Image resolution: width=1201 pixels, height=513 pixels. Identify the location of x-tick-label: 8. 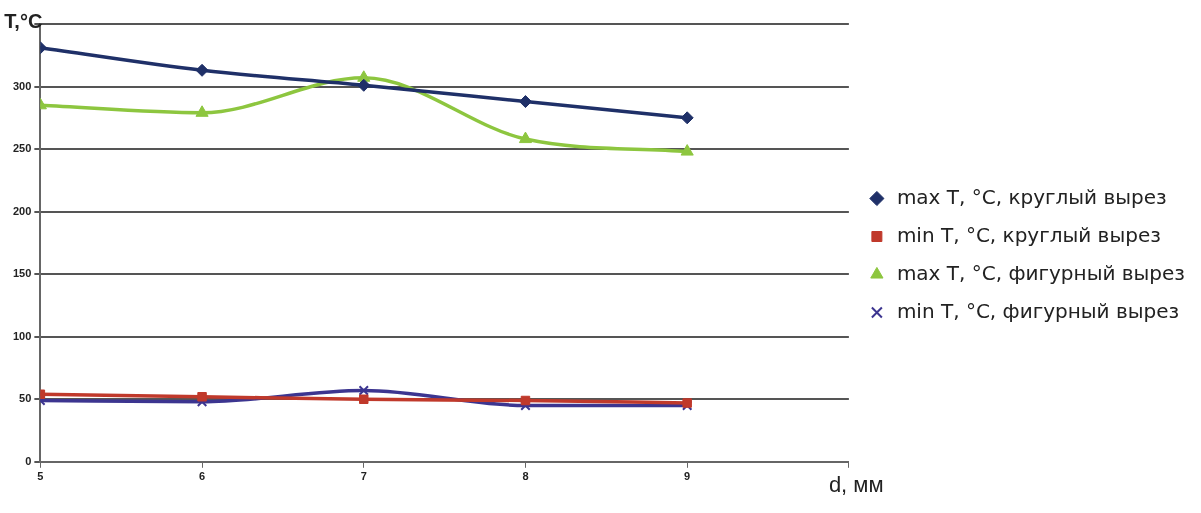
(525, 476).